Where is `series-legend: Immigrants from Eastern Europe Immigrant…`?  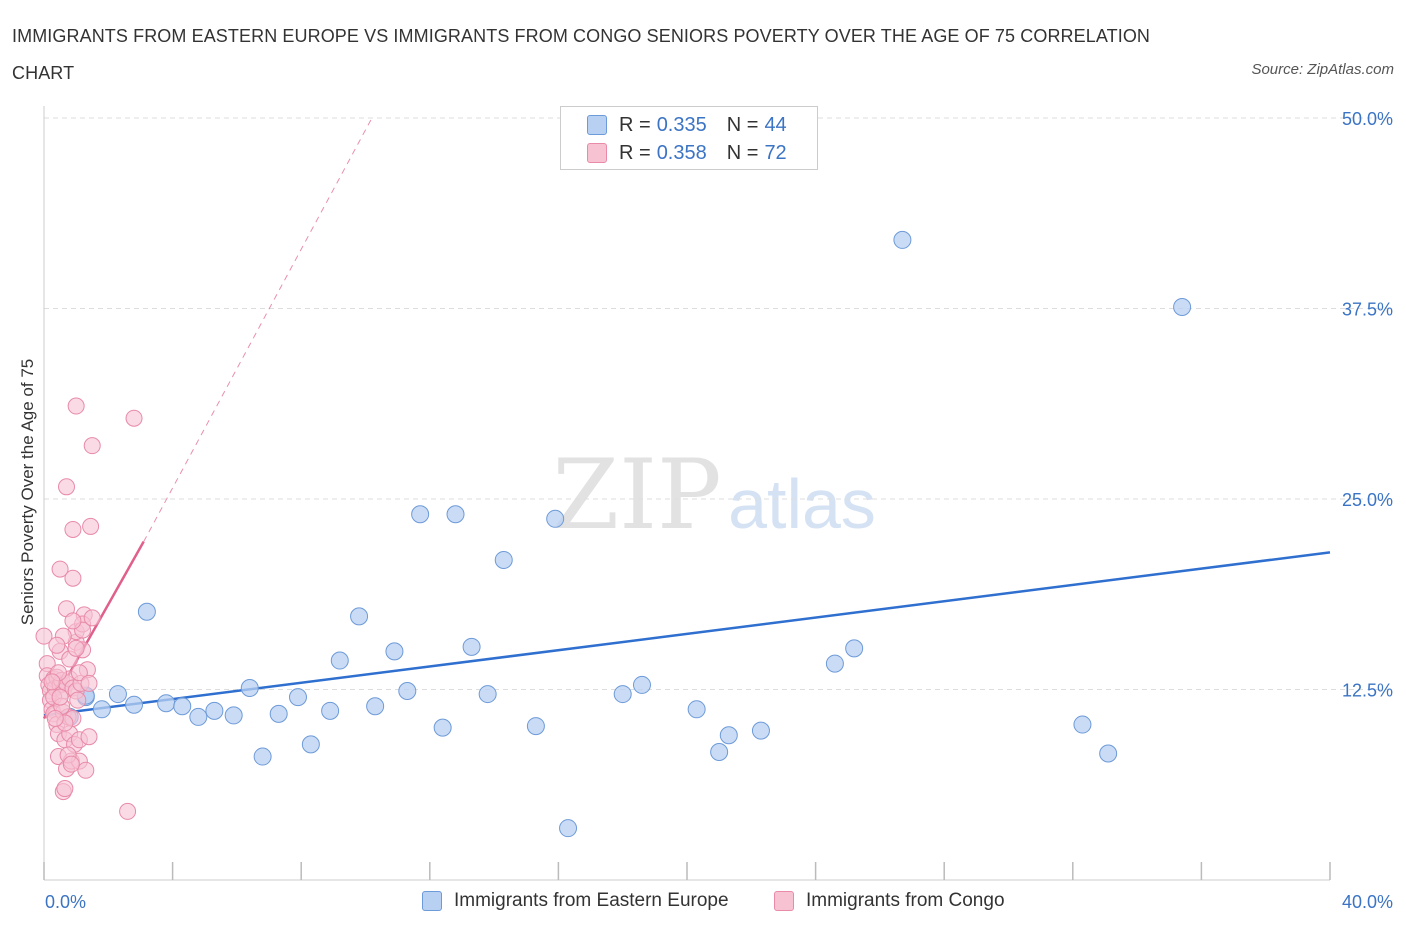 series-legend: Immigrants from Eastern Europe Immigrant… is located at coordinates (703, 902).